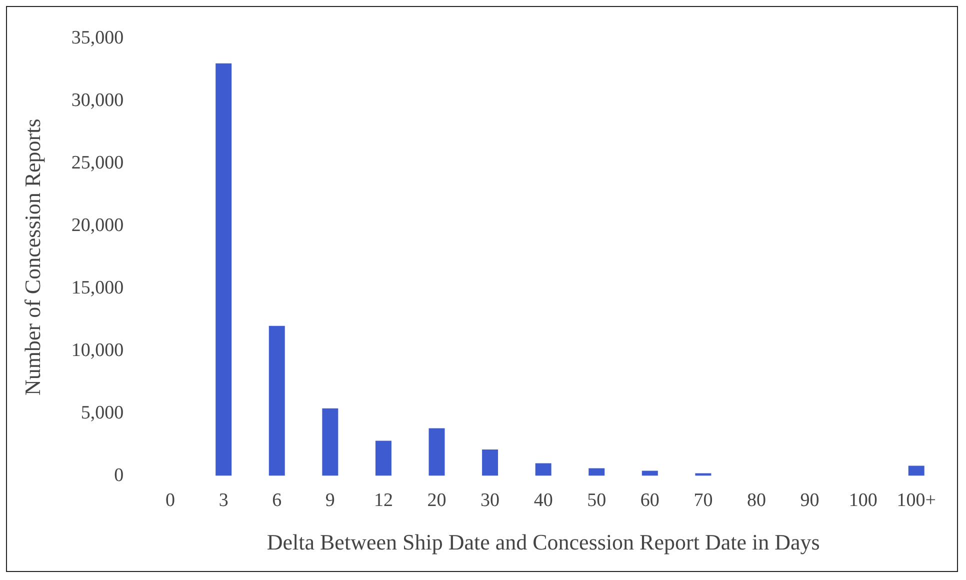 The height and width of the screenshot is (580, 966). I want to click on x-tick-label: 80, so click(756, 501).